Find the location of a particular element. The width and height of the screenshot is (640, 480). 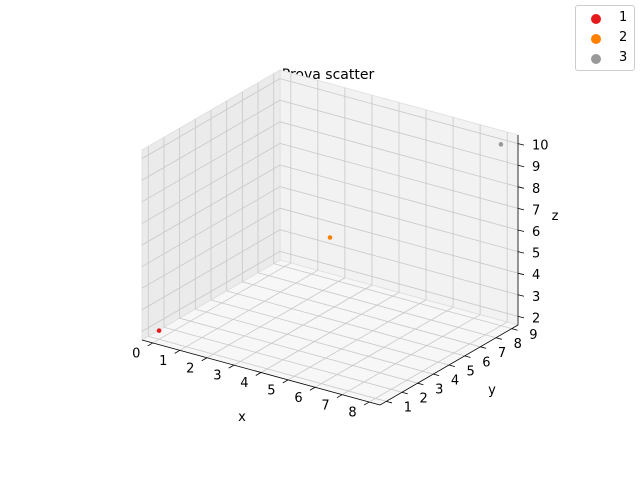

y-tick-label: 9 is located at coordinates (533, 335).